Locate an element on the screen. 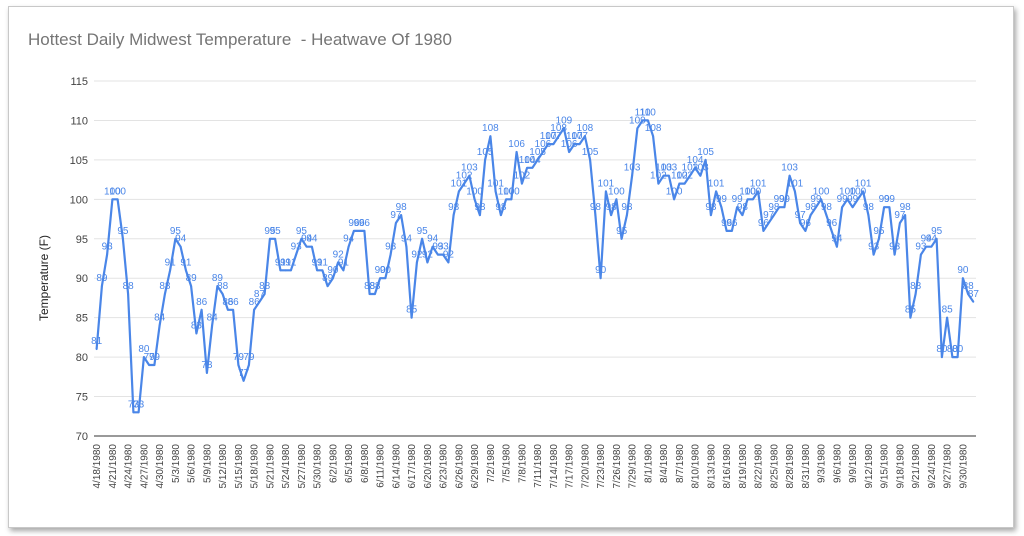  x-tick-label: 4/27/1980 is located at coordinates (144, 466).